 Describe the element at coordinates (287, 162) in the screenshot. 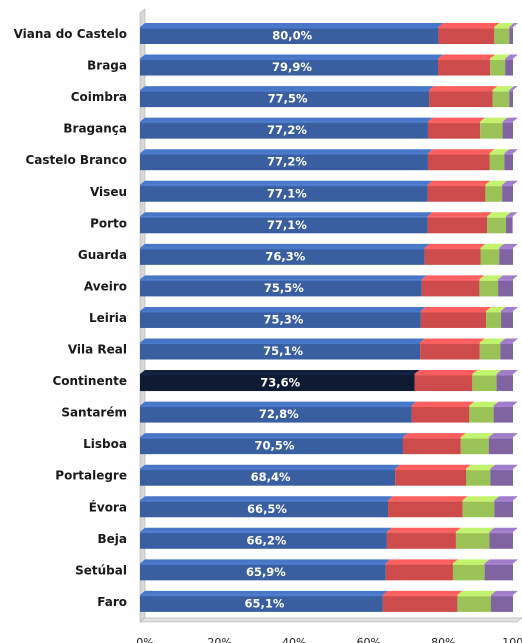

I see `data-label: 77,2%` at that location.